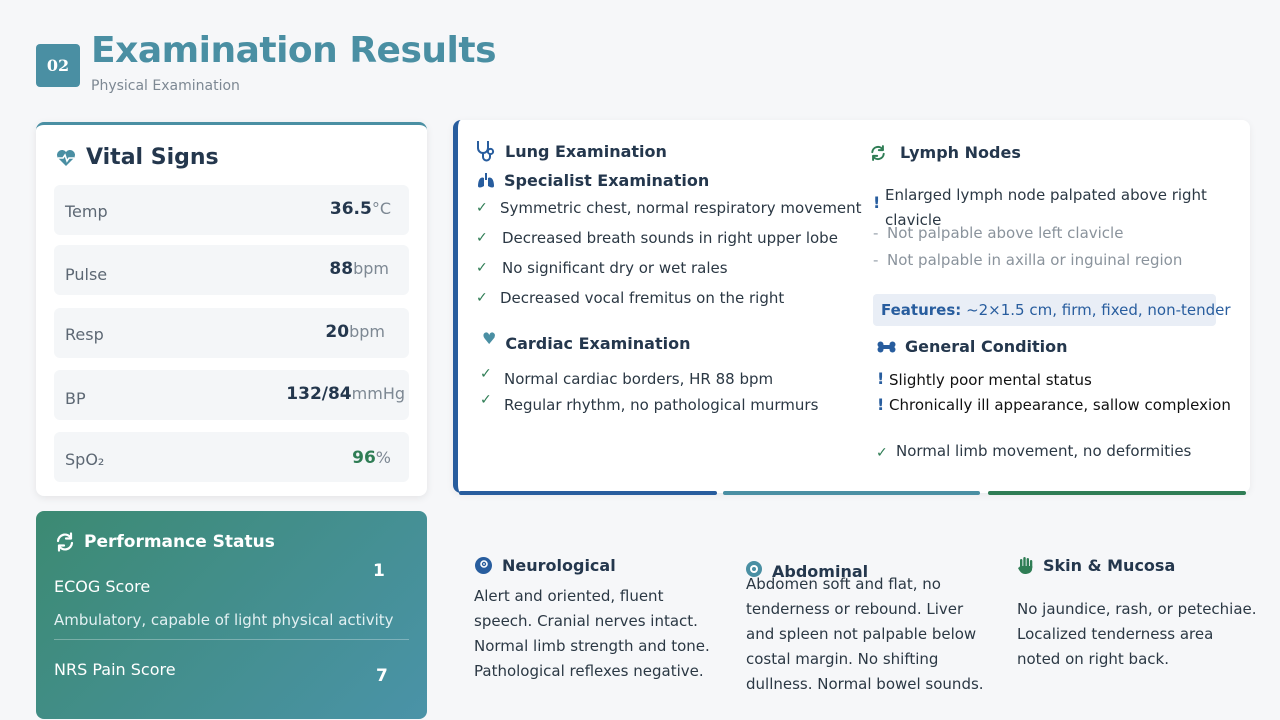 This screenshot has width=1280, height=720. What do you see at coordinates (986, 346) in the screenshot?
I see `general-condition-title: General Condition` at bounding box center [986, 346].